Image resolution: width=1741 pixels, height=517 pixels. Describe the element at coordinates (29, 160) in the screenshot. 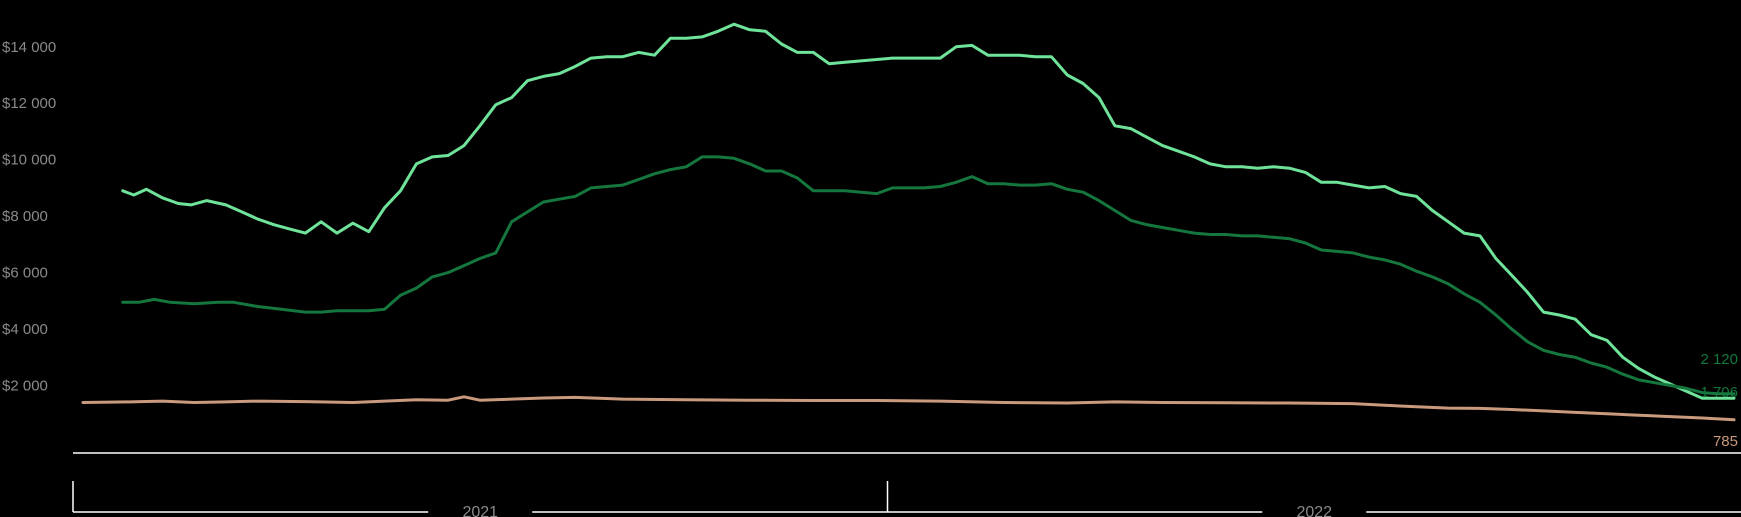

I see `y-tick-label: $10 000` at that location.